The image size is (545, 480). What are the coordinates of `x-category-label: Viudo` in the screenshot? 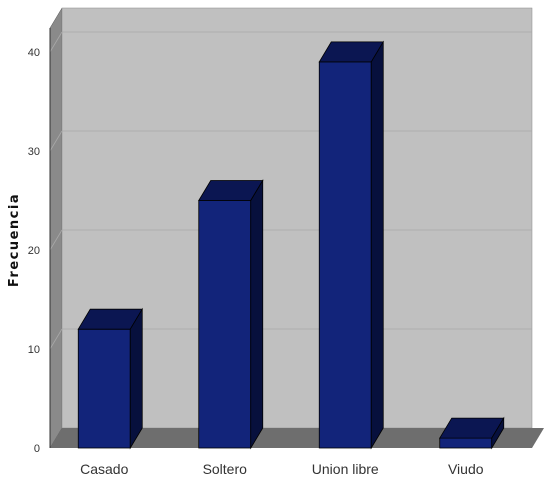 It's located at (466, 469).